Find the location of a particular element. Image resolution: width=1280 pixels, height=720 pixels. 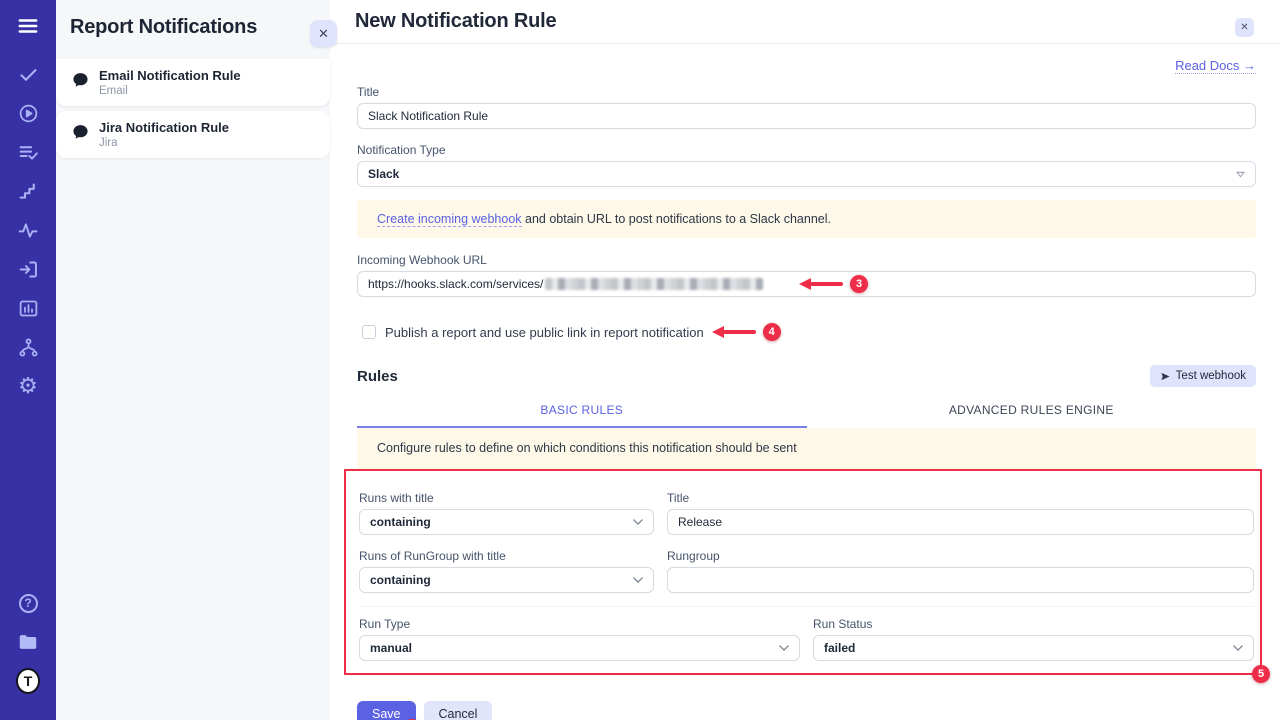

page-title: New Notification Rule is located at coordinates (456, 21).